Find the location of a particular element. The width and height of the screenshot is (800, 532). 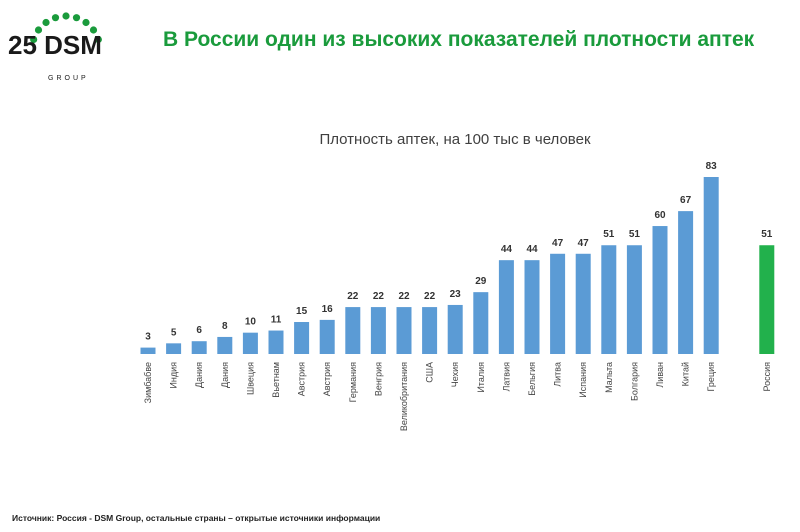

data-label: 10 is located at coordinates (251, 322).